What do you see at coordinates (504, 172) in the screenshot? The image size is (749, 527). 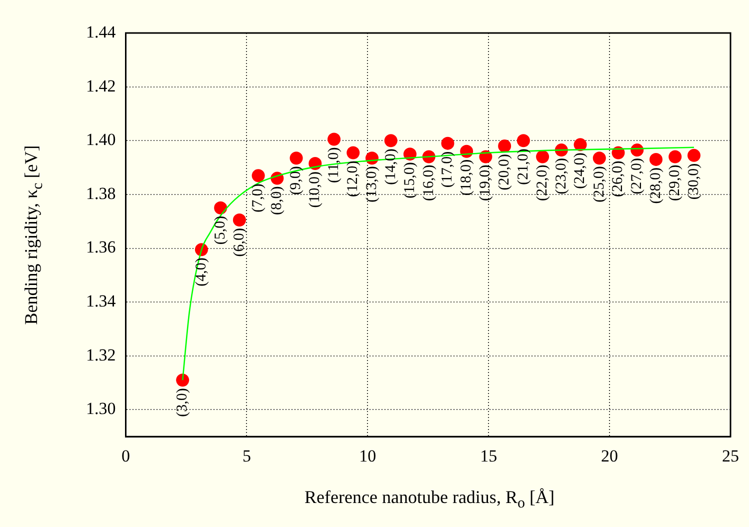 I see `annotation: (20,0)` at bounding box center [504, 172].